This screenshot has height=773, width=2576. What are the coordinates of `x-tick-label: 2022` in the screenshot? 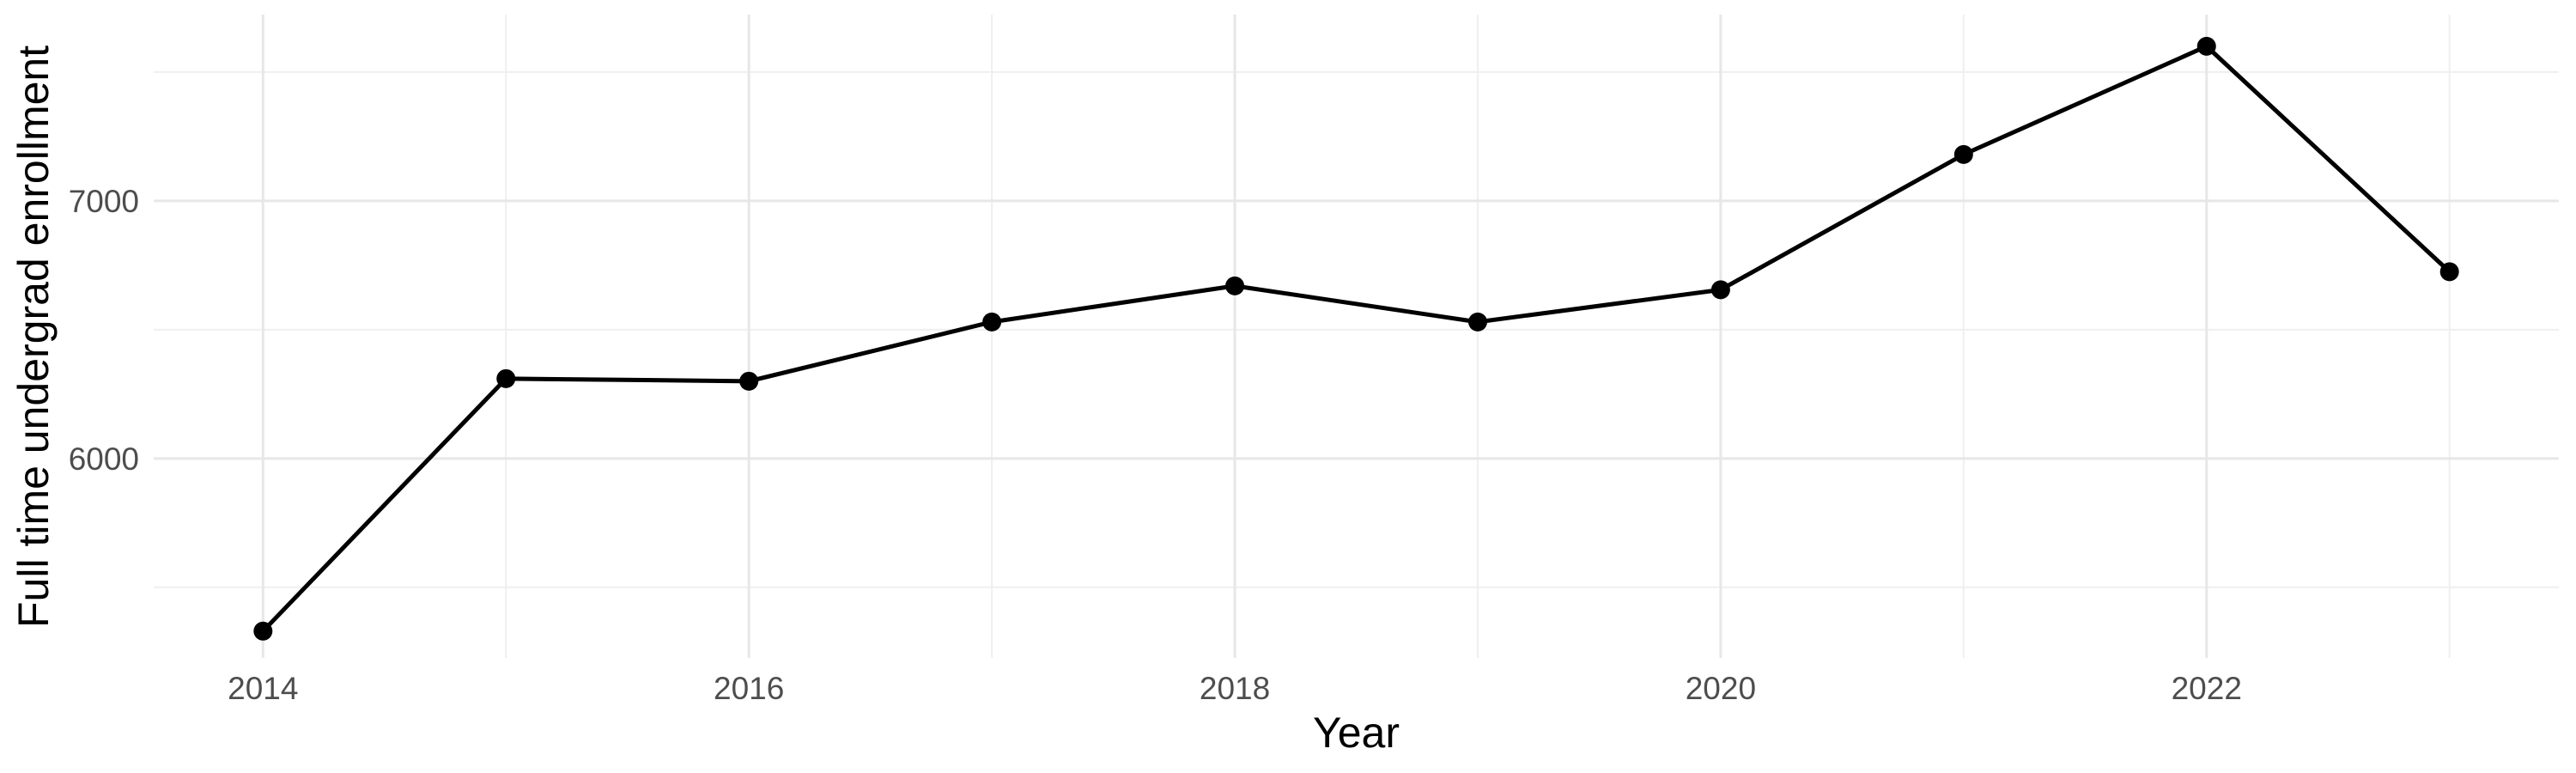 It's located at (2207, 688).